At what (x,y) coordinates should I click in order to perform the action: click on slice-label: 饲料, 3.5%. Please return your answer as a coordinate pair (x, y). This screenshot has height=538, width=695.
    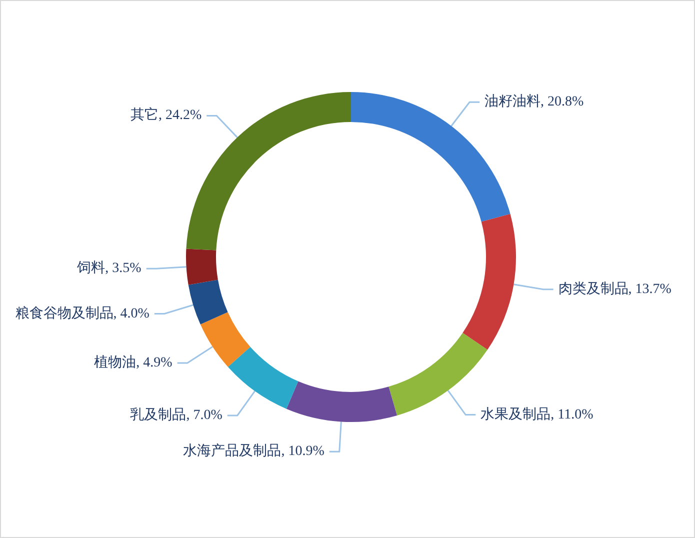
    Looking at the image, I should click on (109, 268).